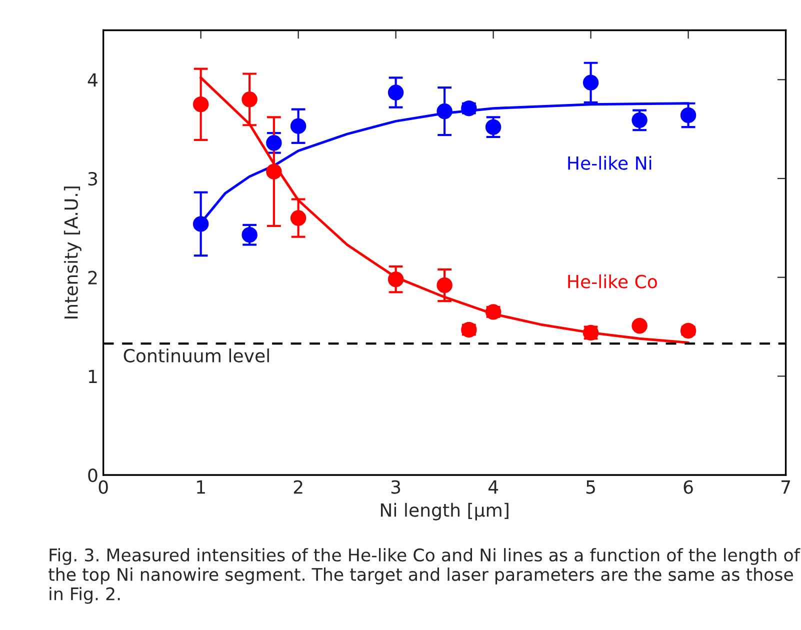  What do you see at coordinates (424, 576) in the screenshot?
I see `caption: Fig. 3. Measured intensities of the He-like Co and Ni lines as a function of the length of the top Ni nanowire segment. The target and laser parameters are the same as those in Fig. 2.` at bounding box center [424, 576].